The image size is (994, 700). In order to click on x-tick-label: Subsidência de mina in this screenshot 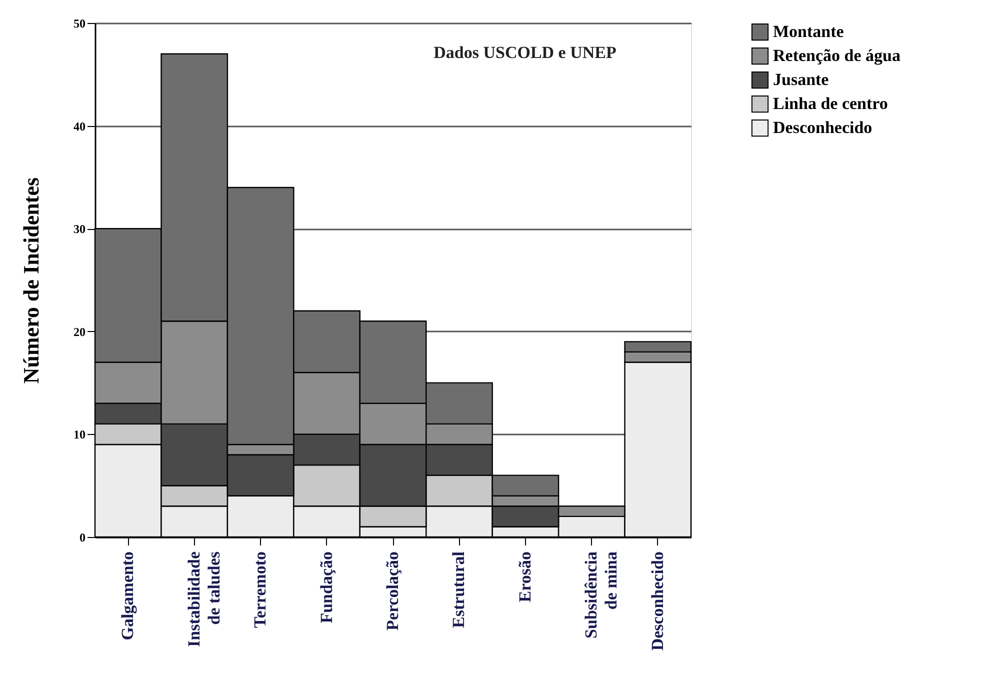, I will do `click(601, 594)`.